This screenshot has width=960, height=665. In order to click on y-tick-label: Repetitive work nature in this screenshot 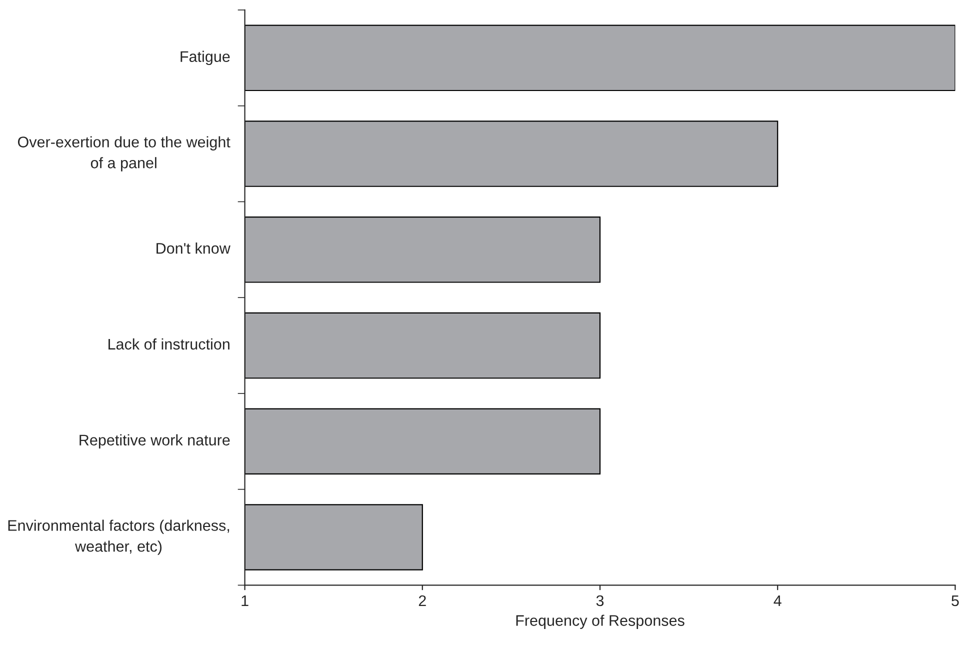, I will do `click(155, 441)`.